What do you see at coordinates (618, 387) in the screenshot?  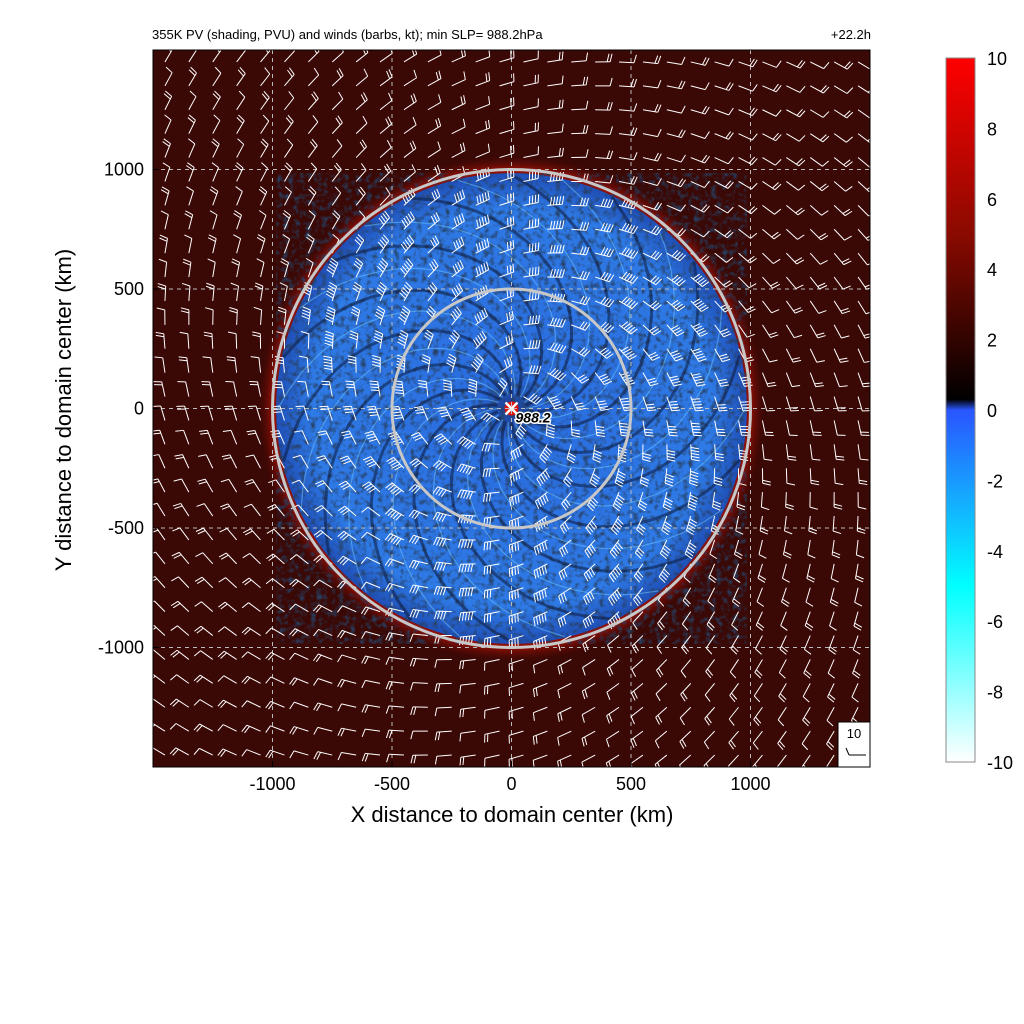 I see `spiral-band` at bounding box center [618, 387].